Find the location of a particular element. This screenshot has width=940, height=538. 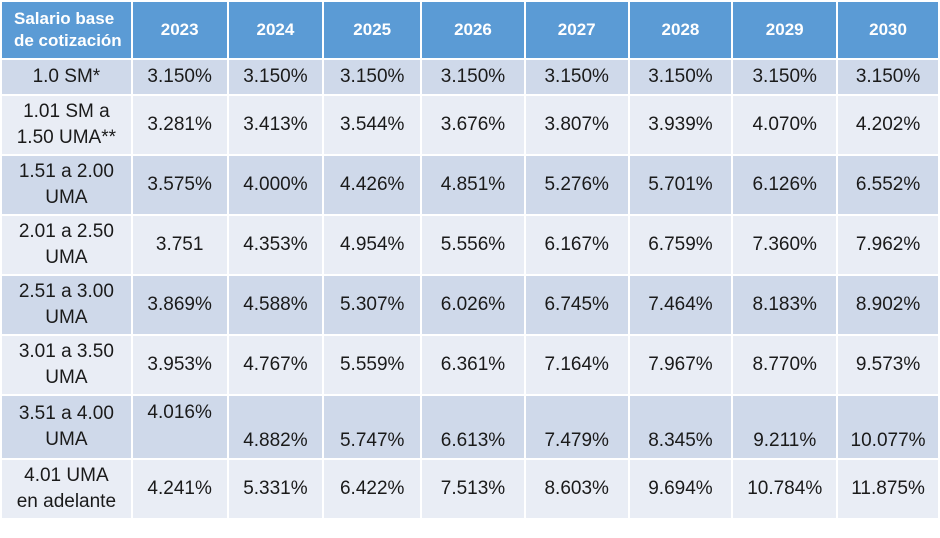

table-cell: 4.016% is located at coordinates (179, 427).